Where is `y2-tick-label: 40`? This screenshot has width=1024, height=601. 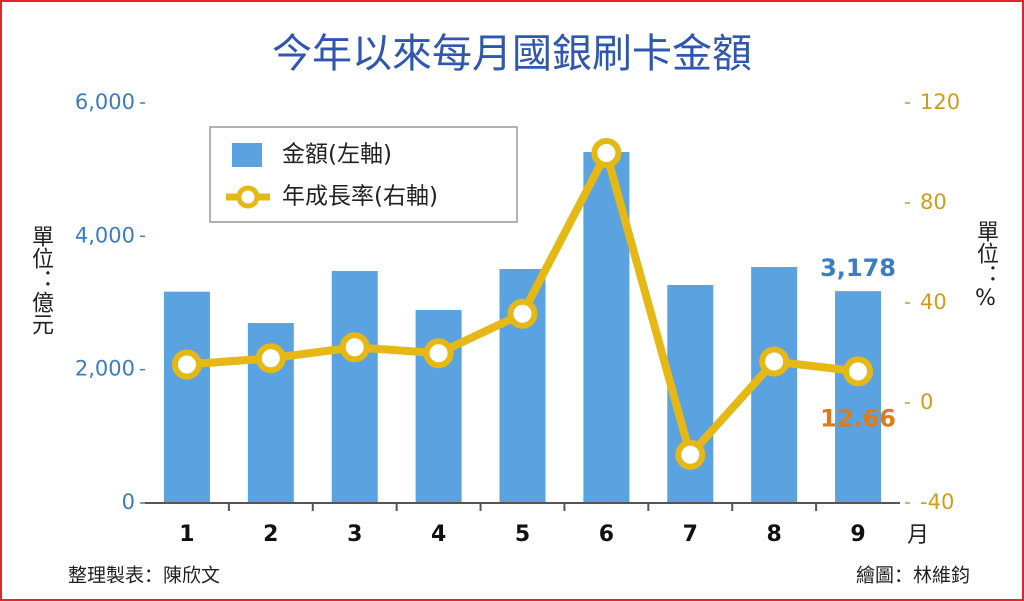 y2-tick-label: 40 is located at coordinates (933, 302).